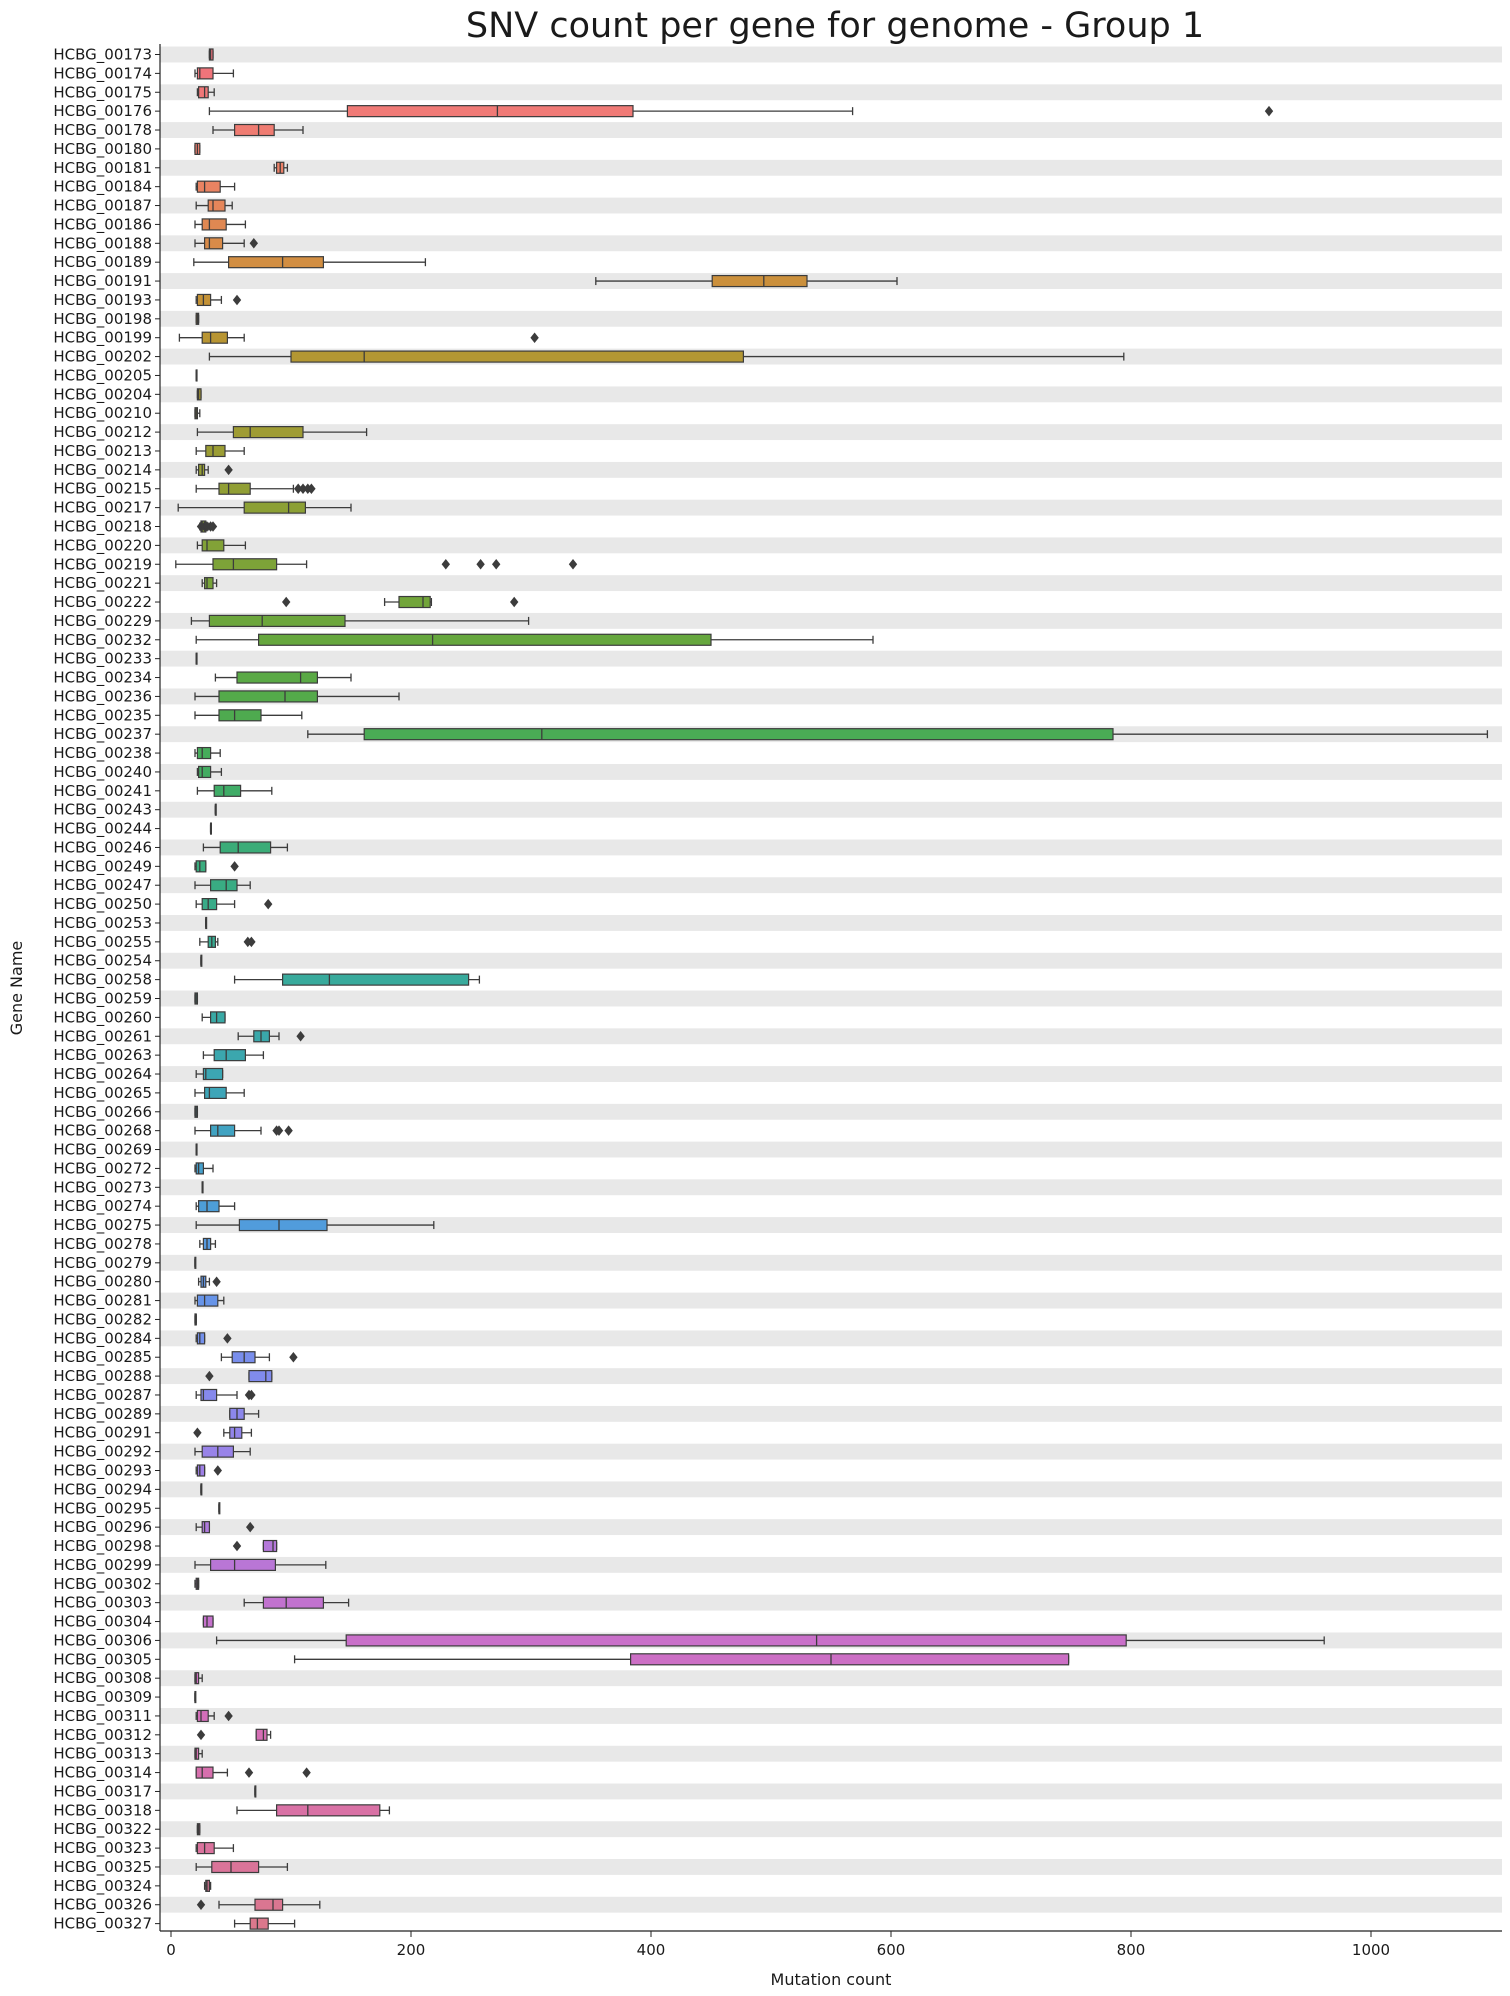 The width and height of the screenshot is (1510, 1996). What do you see at coordinates (1371, 1950) in the screenshot?
I see `x-tick-label: 1000` at bounding box center [1371, 1950].